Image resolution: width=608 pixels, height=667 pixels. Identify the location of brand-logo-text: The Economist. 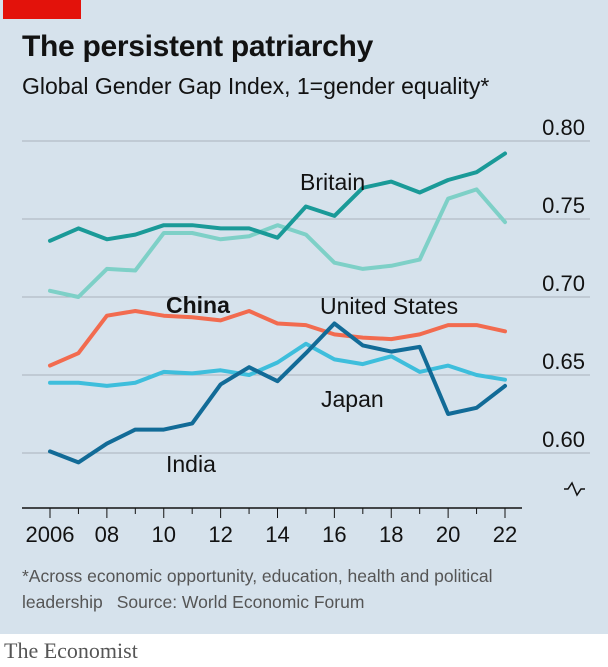
(71, 650).